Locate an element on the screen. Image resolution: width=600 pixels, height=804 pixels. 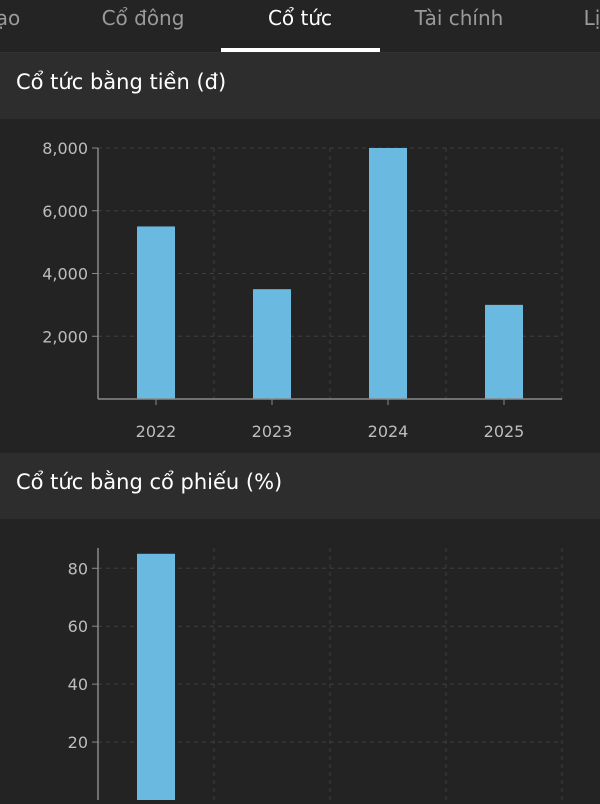
tab-bar: ạo Cổ đông Cổ tức Tài chính Lị is located at coordinates (300, 26).